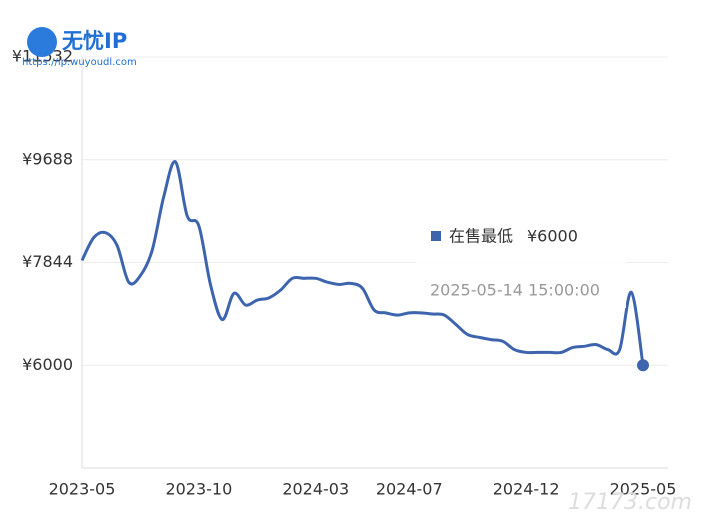  I want to click on watermark-logo, so click(42, 42).